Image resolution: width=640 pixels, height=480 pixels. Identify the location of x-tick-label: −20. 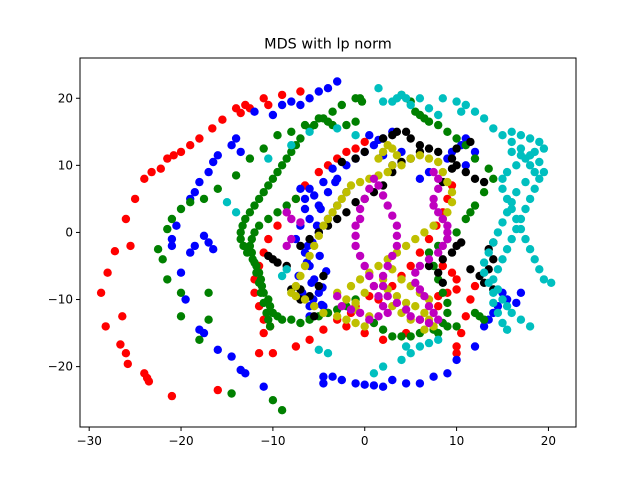
(180, 441).